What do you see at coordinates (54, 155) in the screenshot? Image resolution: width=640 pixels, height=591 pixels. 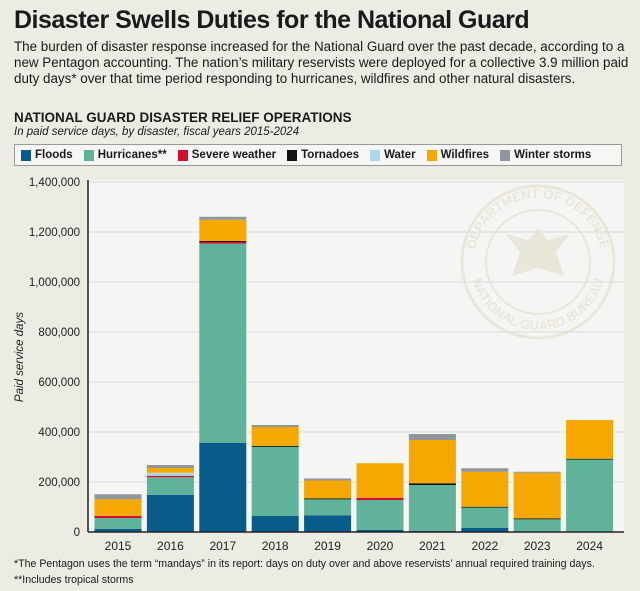 I see `legend-label: Floods` at bounding box center [54, 155].